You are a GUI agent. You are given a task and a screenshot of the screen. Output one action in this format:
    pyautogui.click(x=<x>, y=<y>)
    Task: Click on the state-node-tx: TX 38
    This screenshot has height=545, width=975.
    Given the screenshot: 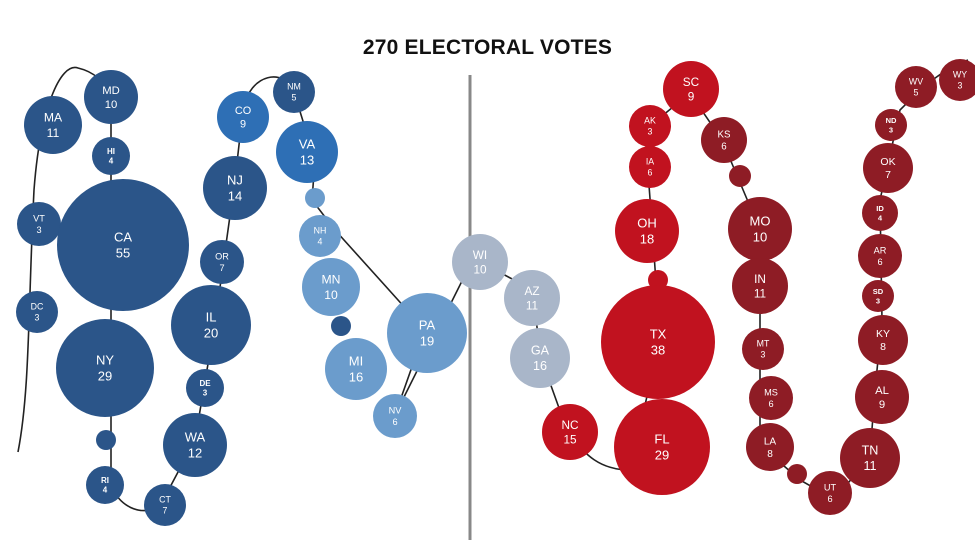 What is the action you would take?
    pyautogui.click(x=658, y=342)
    